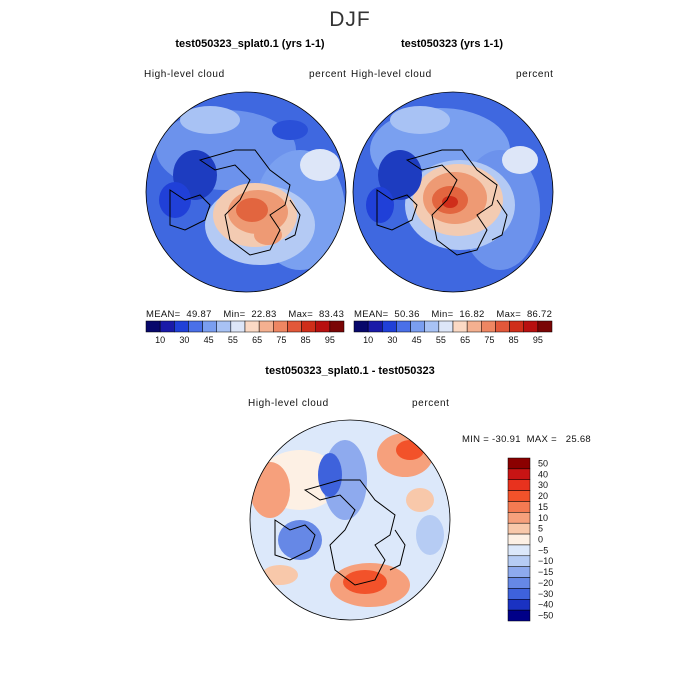  What do you see at coordinates (545, 583) in the screenshot?
I see `colorbar-3-tick-label: −20` at bounding box center [545, 583].